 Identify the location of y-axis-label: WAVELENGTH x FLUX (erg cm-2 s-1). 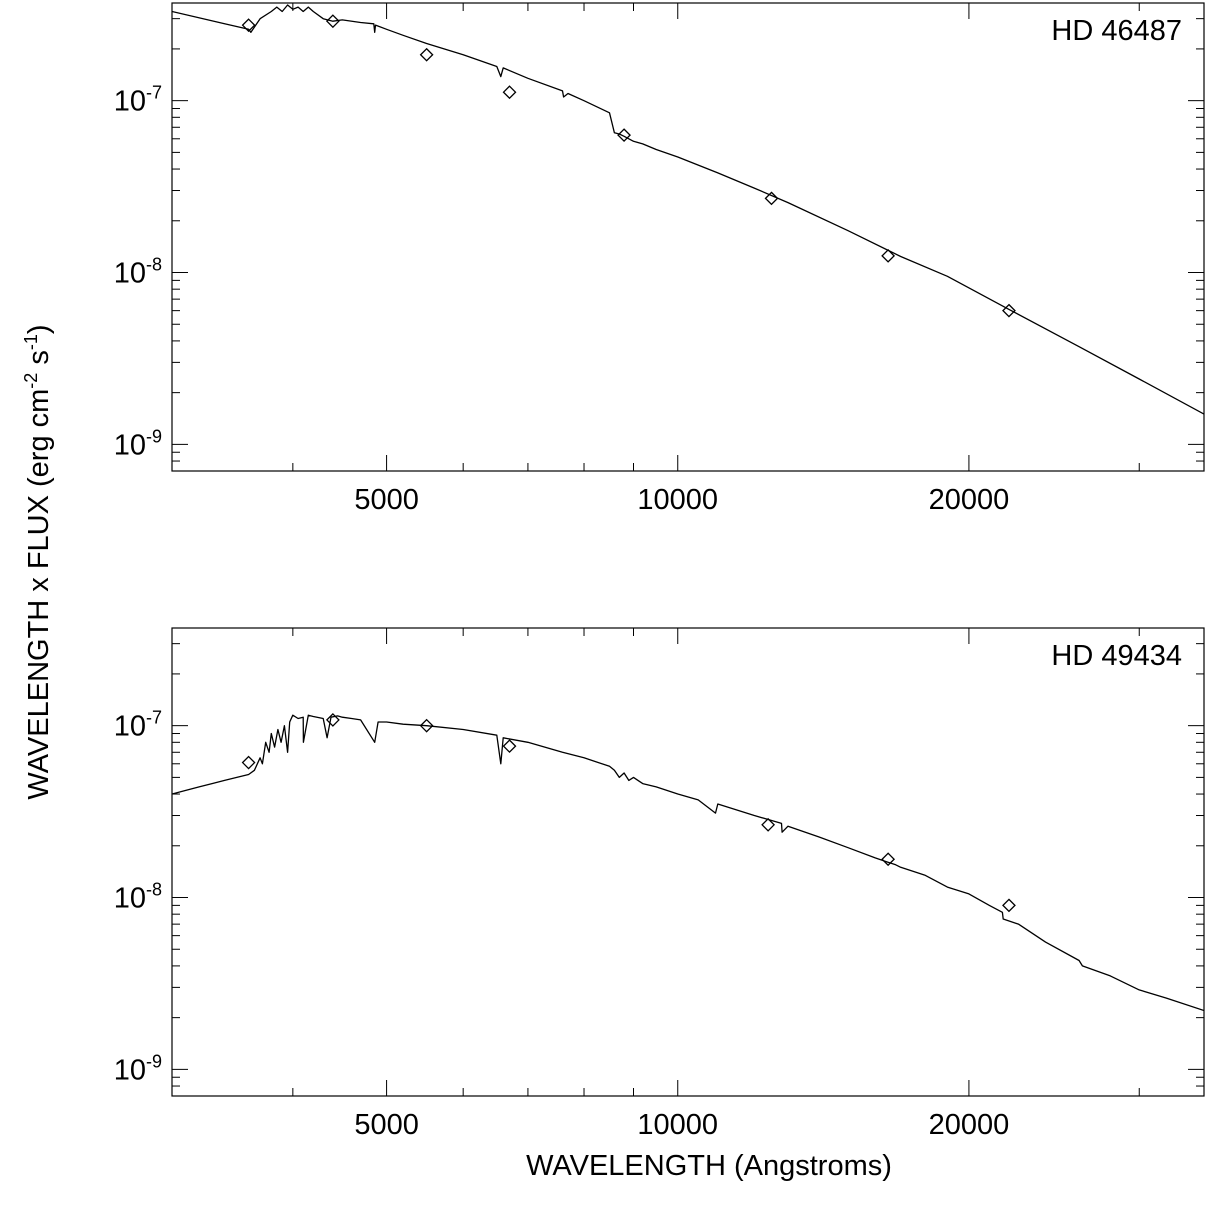
(38, 561).